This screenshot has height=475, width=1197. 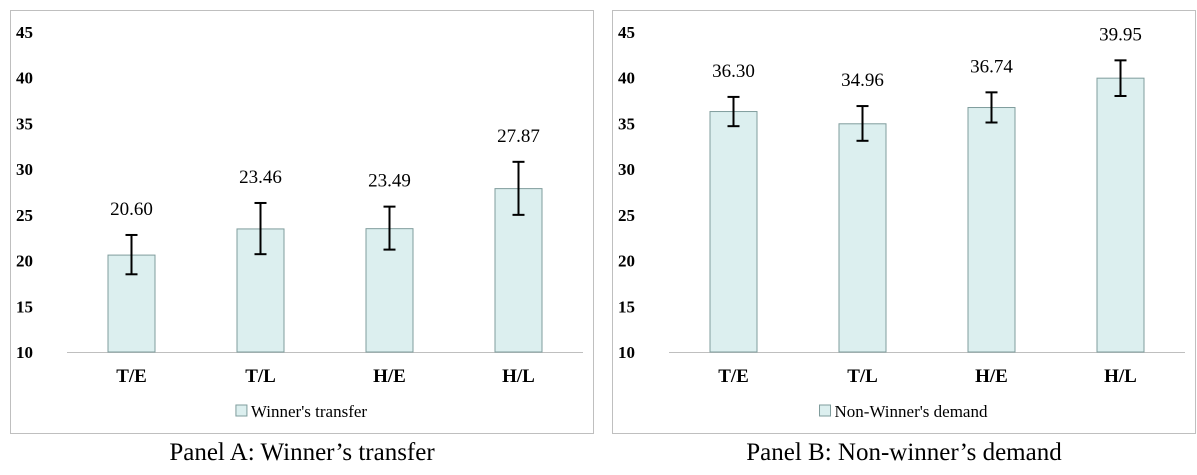 What do you see at coordinates (862, 80) in the screenshot?
I see `data-label: 34.96` at bounding box center [862, 80].